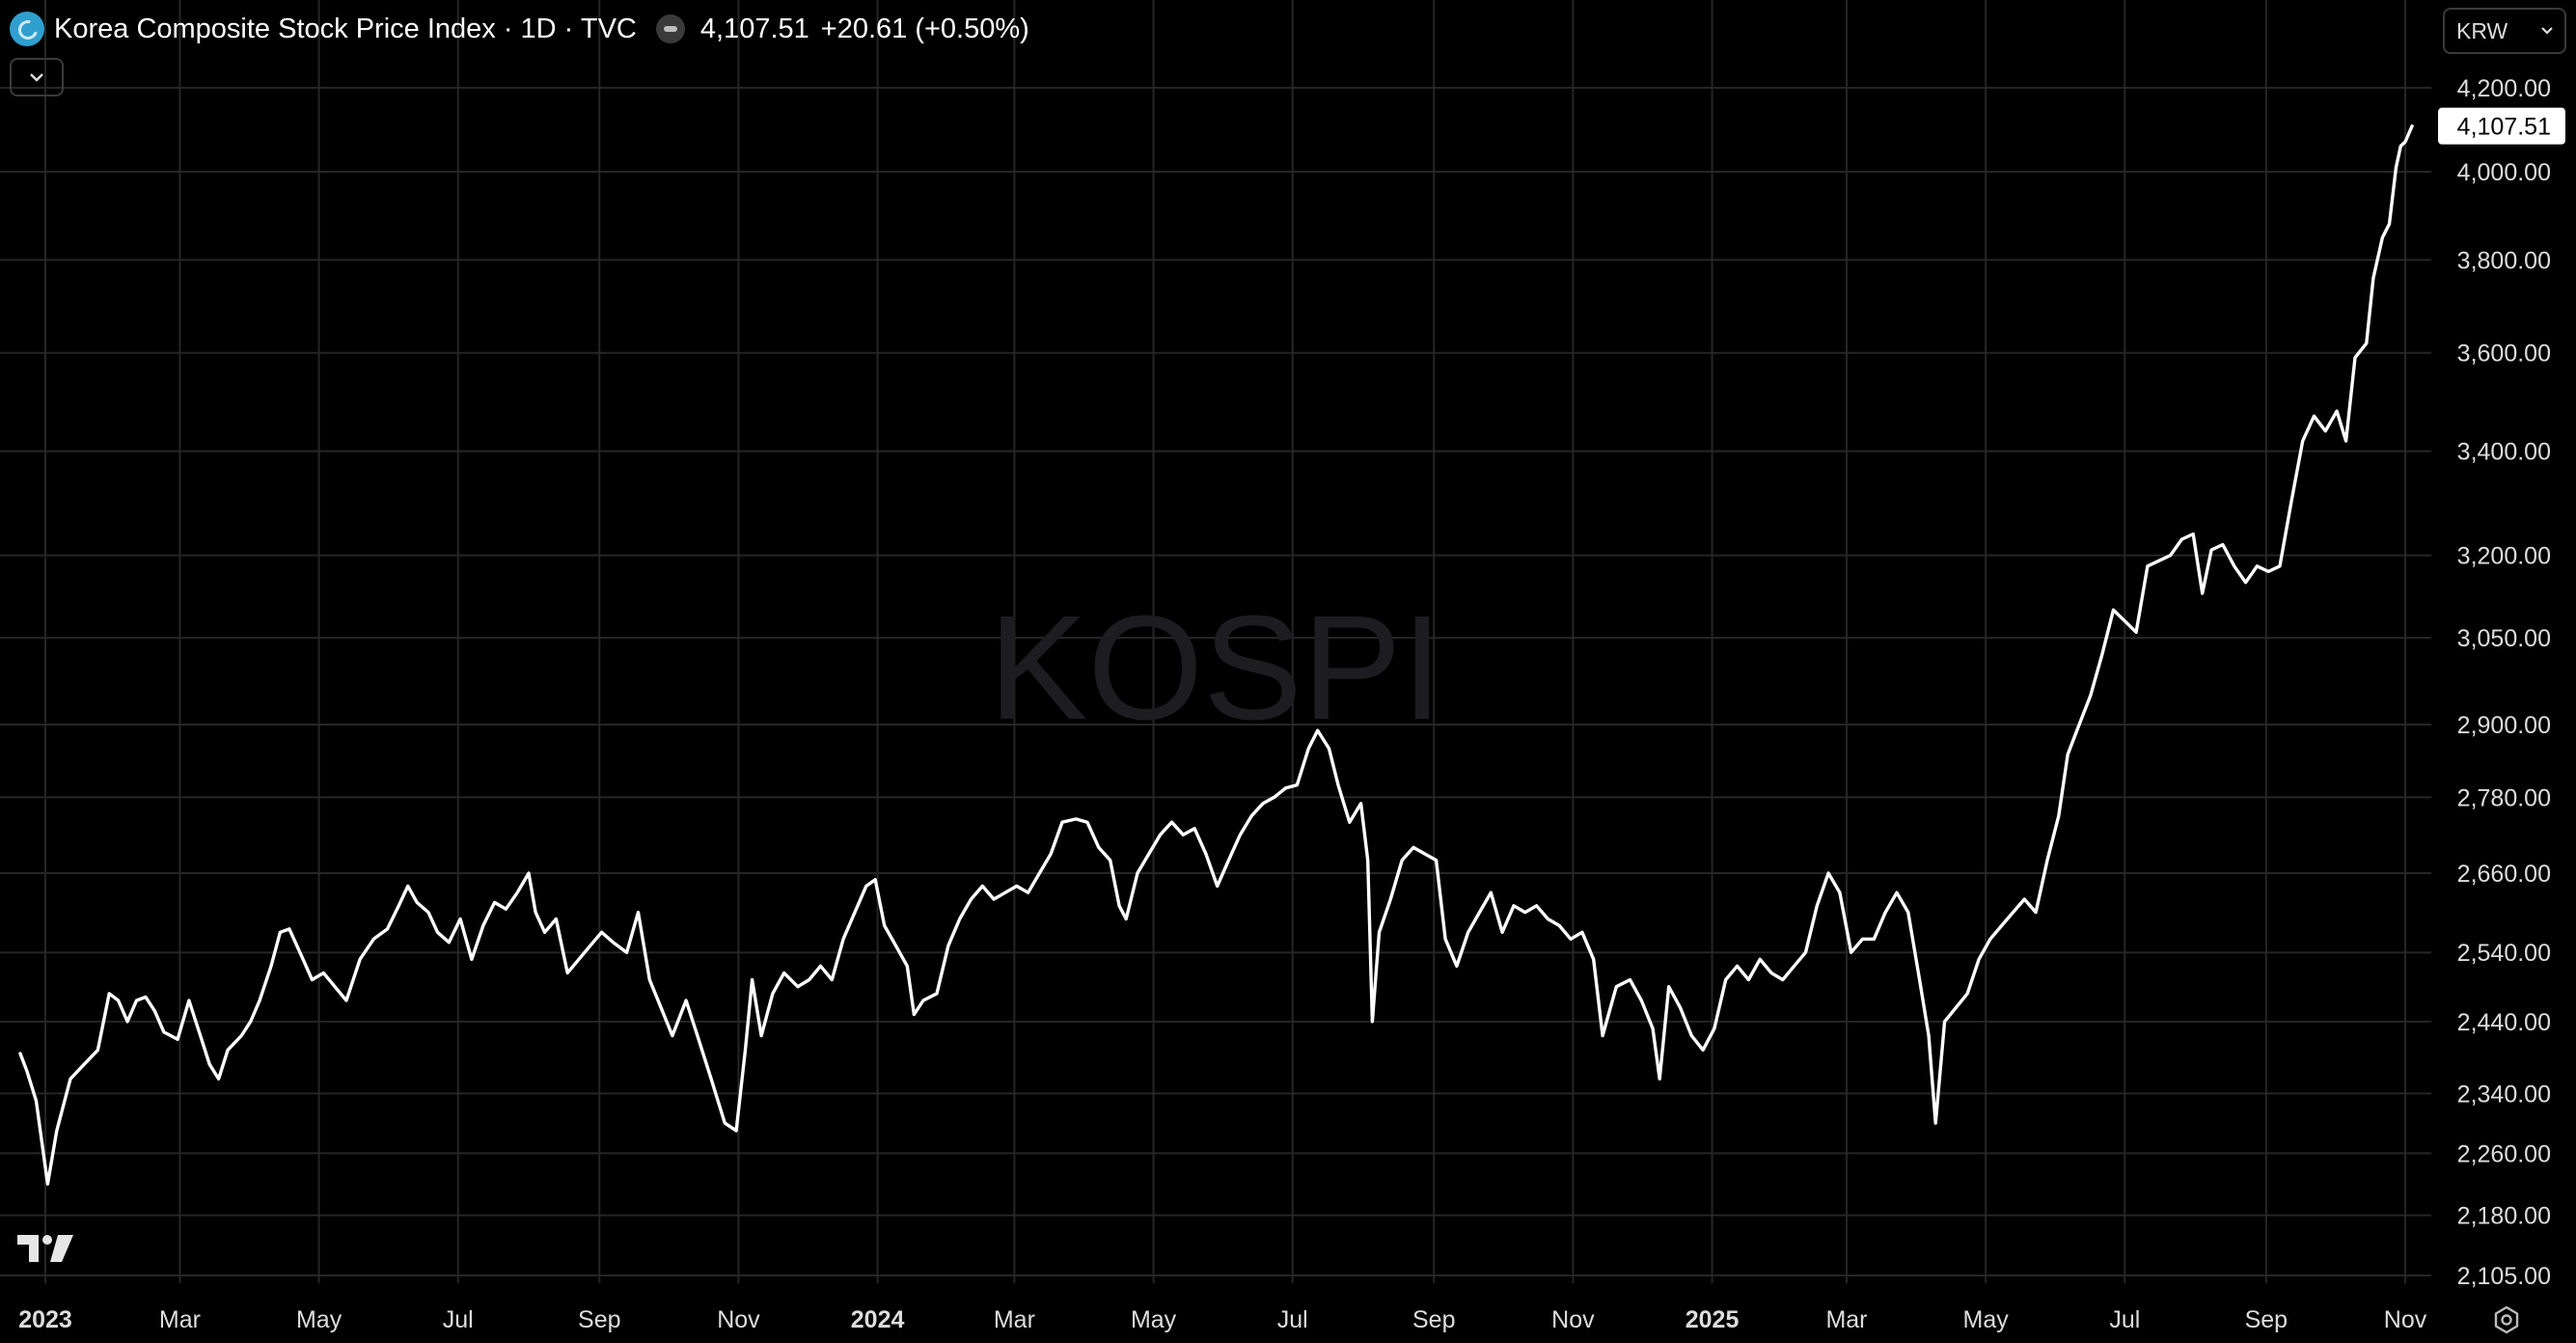 The width and height of the screenshot is (2576, 1343). Describe the element at coordinates (2504, 88) in the screenshot. I see `y-tick-label: 4,200.00` at that location.